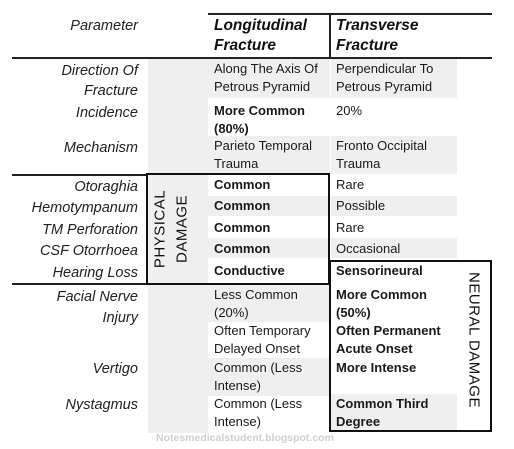 Image resolution: width=514 pixels, height=449 pixels. What do you see at coordinates (84, 208) in the screenshot?
I see `param-hemotympanum: Hemotympanum` at bounding box center [84, 208].